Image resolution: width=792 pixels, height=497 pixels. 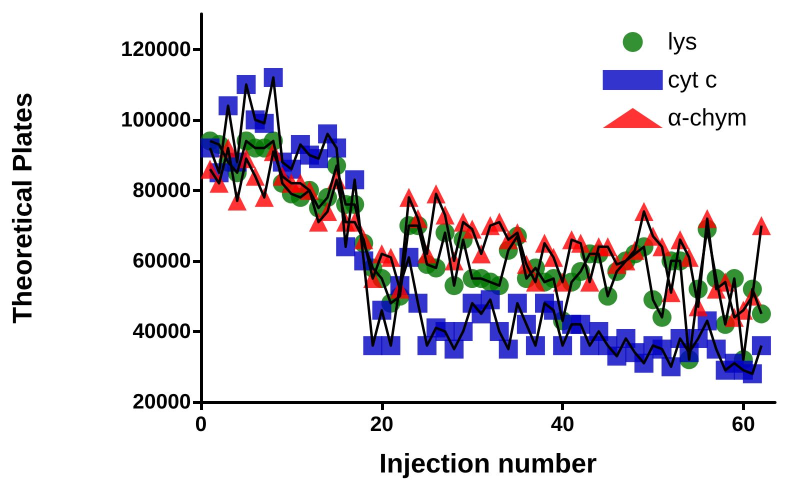 I want to click on y-tick-label: 80000, so click(x=161, y=190).